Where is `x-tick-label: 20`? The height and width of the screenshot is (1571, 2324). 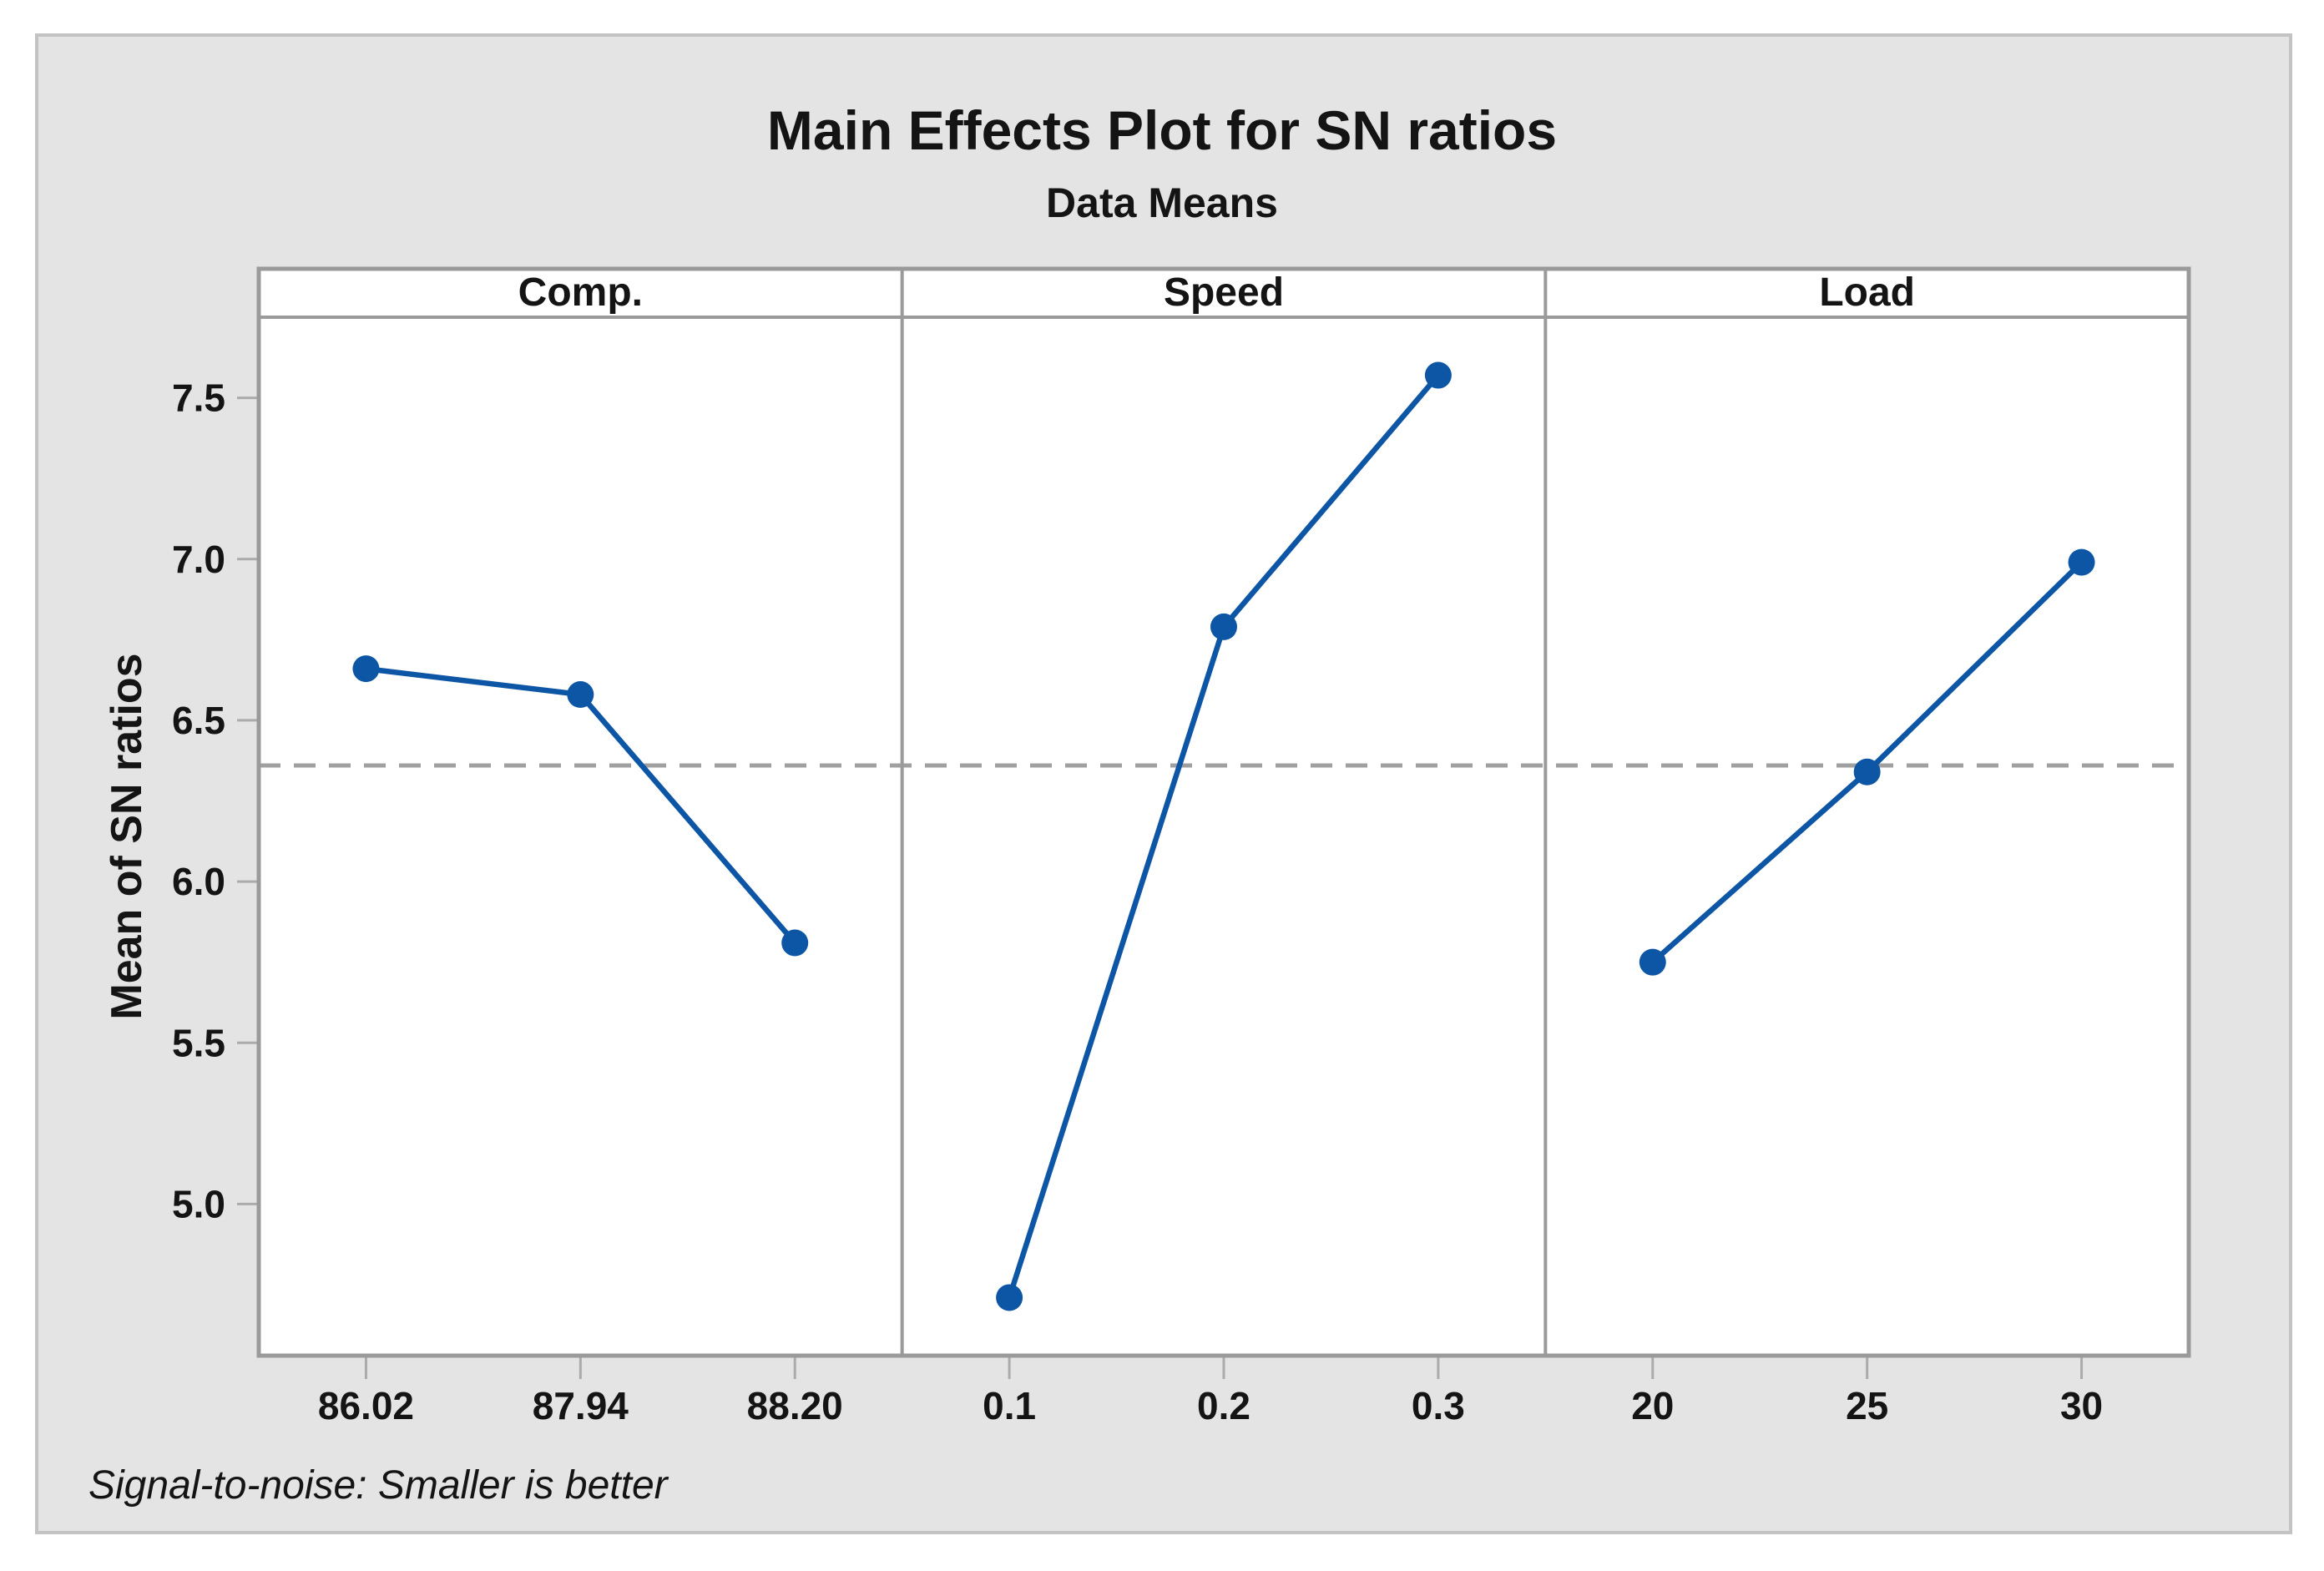
x-tick-label: 20 is located at coordinates (1652, 1405).